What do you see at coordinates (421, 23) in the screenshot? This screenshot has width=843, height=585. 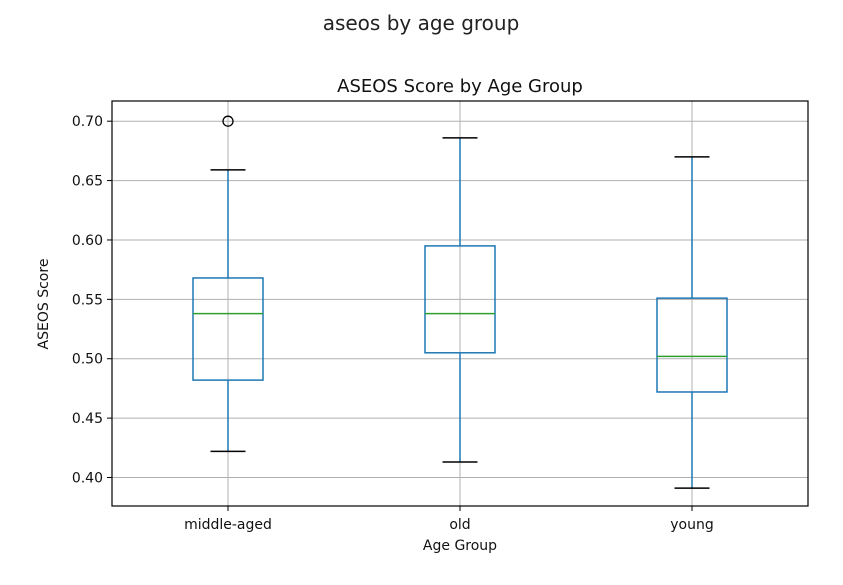 I see `figure-suptitle: aseos by age group` at bounding box center [421, 23].